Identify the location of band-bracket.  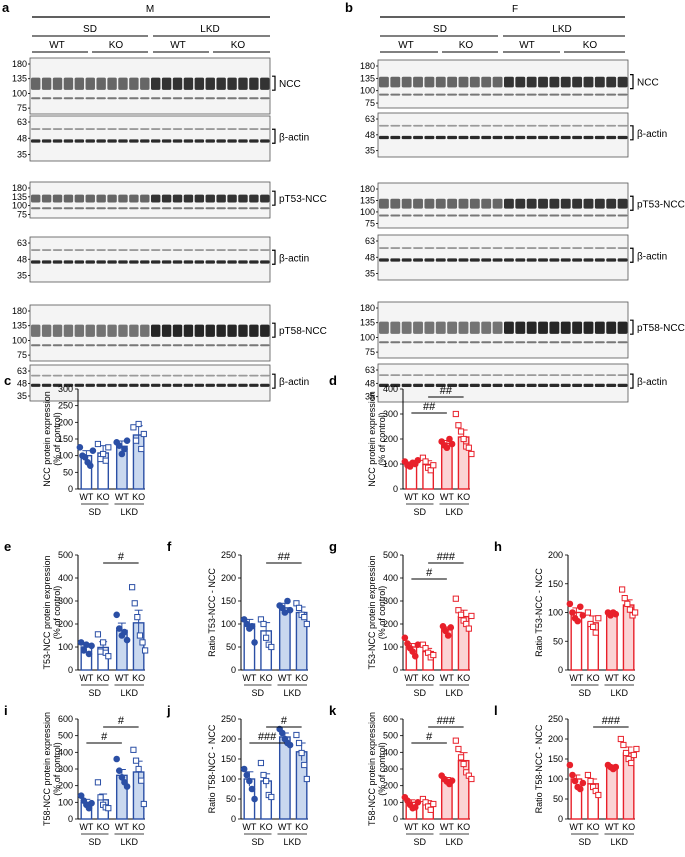
(274, 381).